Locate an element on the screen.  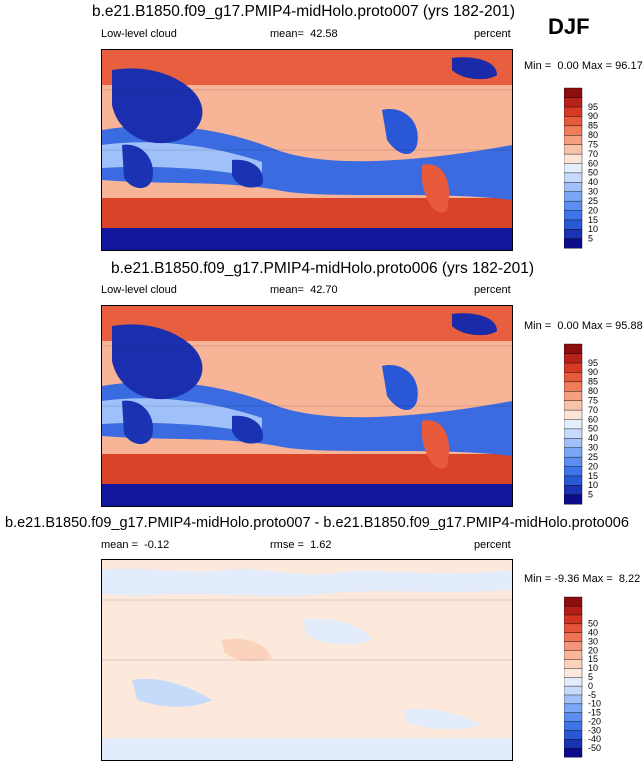
colorbar1-tick-label: 80 is located at coordinates (593, 135).